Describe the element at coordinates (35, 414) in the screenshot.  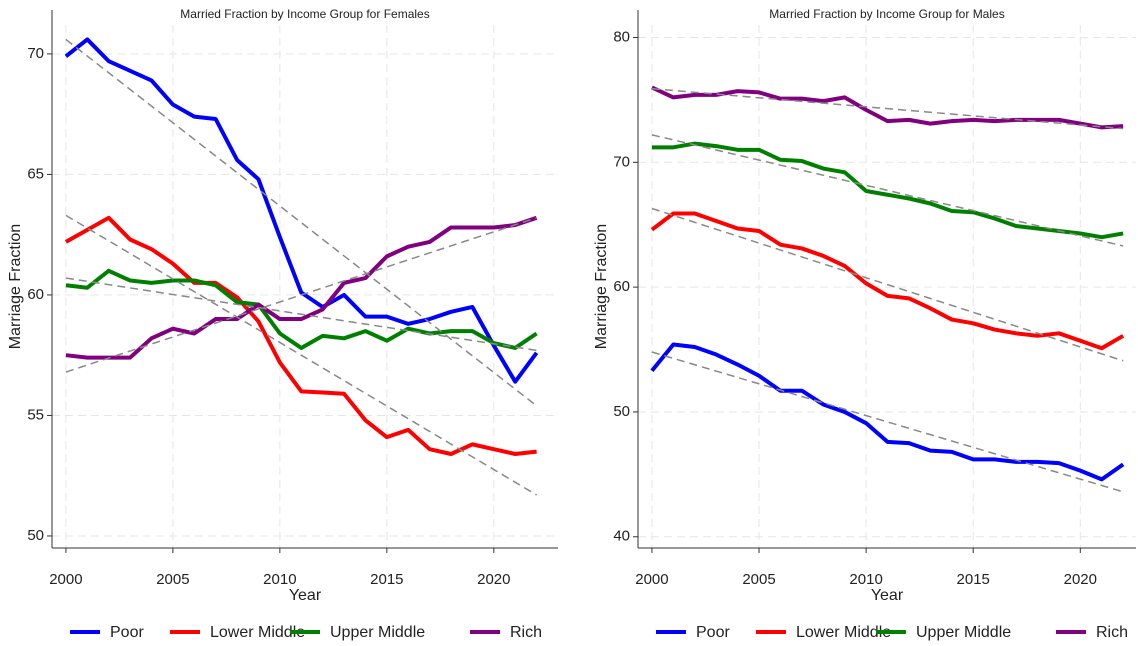
I see `y-tick-label: 55` at that location.